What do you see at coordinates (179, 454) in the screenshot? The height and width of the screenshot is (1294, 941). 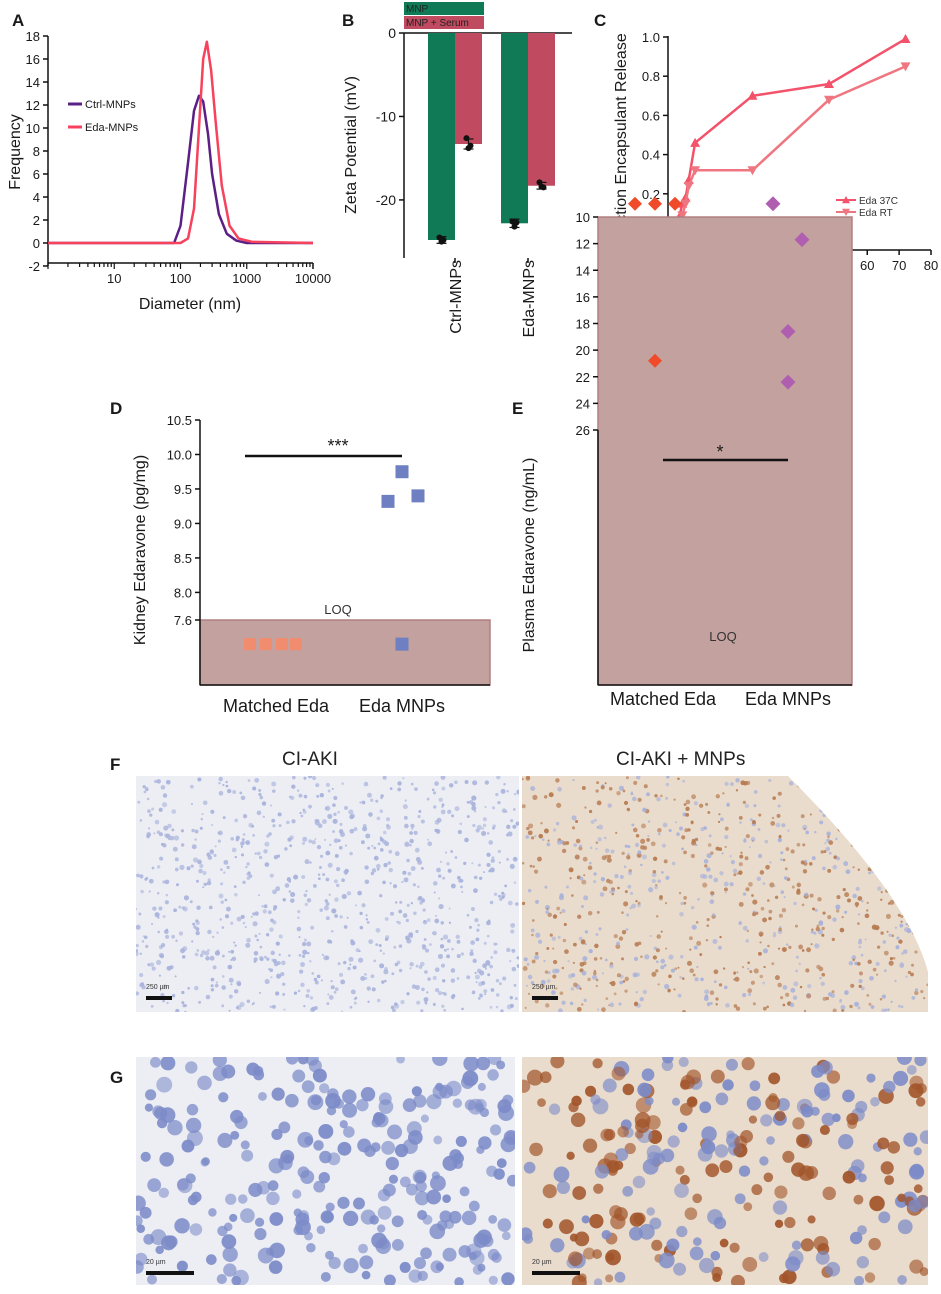 I see `d-y-tick-label: 10.0` at bounding box center [179, 454].